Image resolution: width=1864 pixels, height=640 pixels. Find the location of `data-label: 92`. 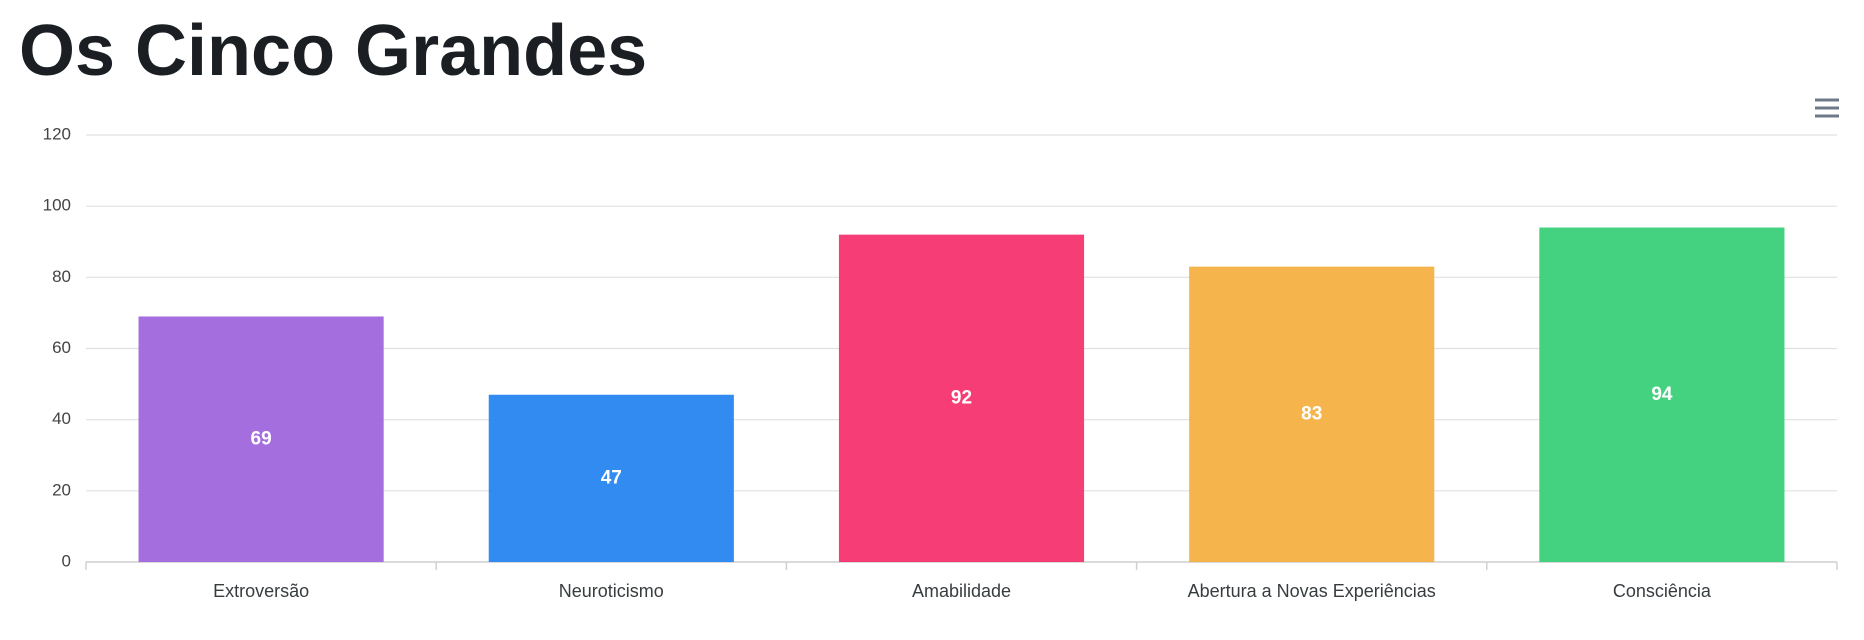

data-label: 92 is located at coordinates (961, 397).